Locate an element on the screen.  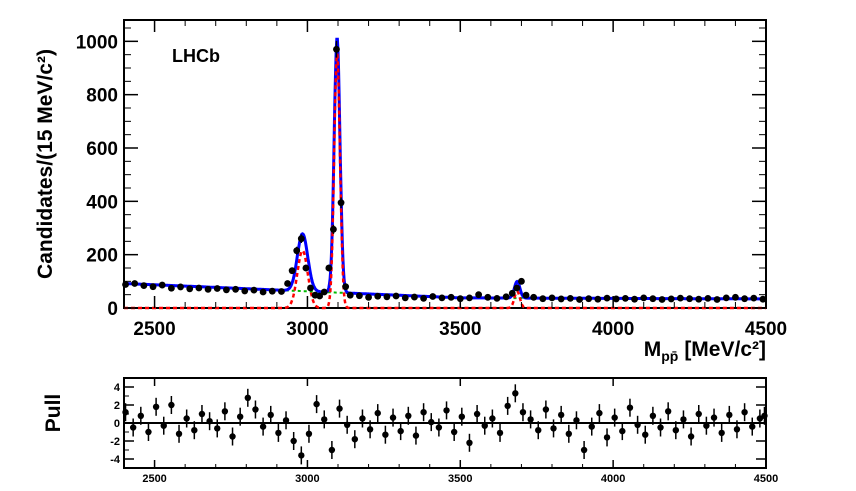
x-axis-label-main: M is located at coordinates (653, 349).